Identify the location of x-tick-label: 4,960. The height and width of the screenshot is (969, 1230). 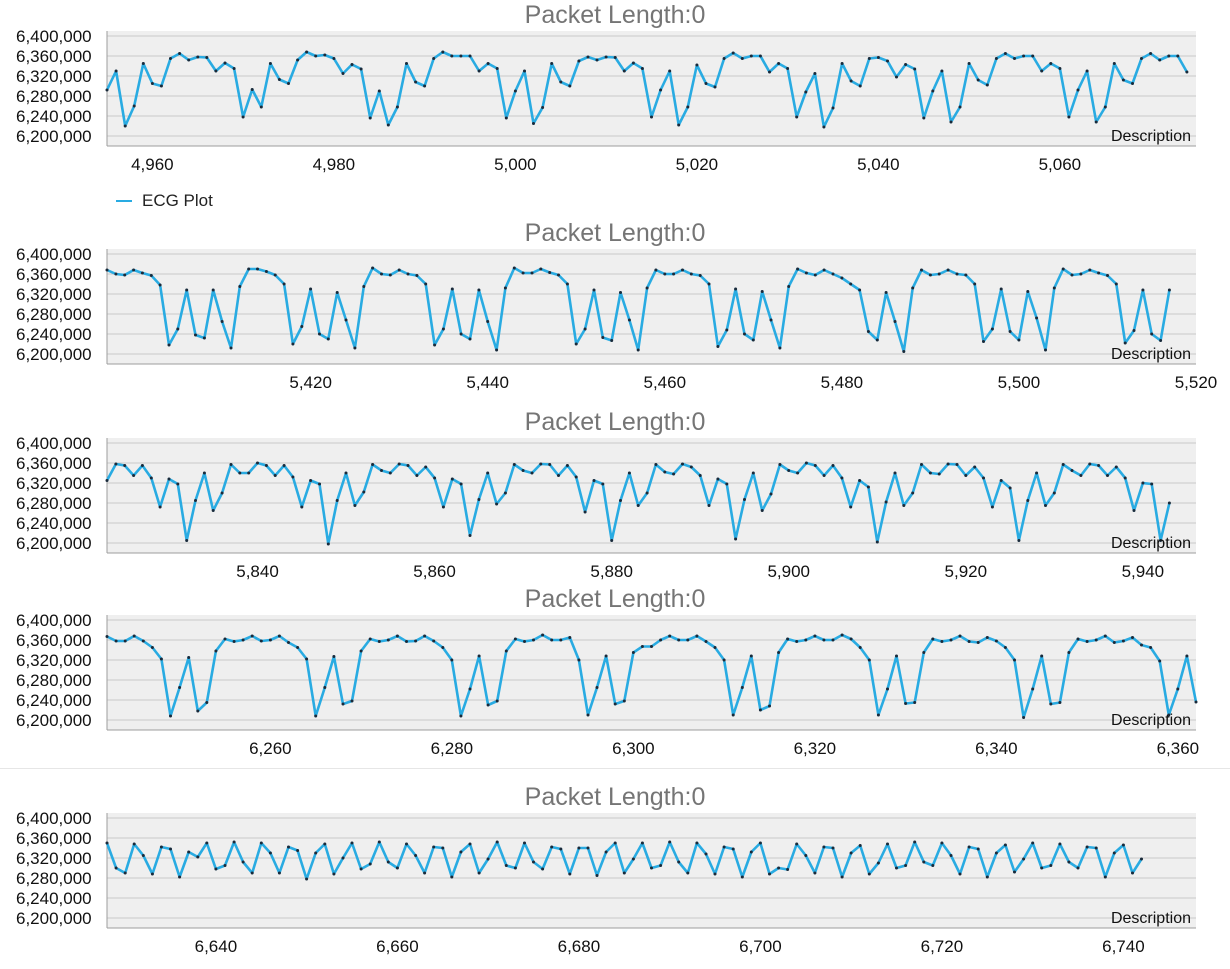
(152, 164).